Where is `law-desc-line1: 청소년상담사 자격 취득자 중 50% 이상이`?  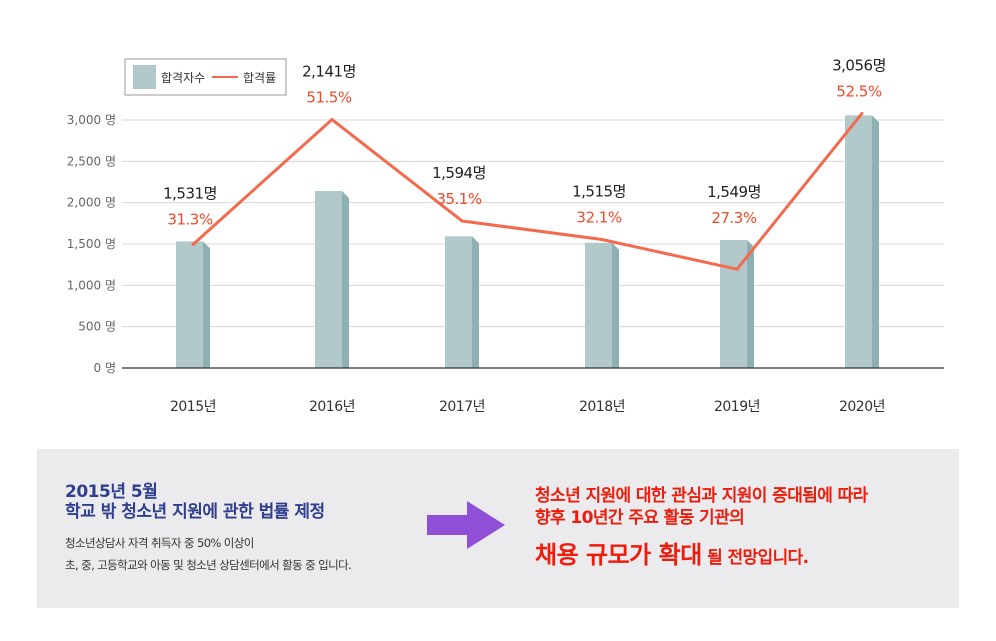 law-desc-line1: 청소년상담사 자격 취득자 중 50% 이상이 is located at coordinates (159, 543).